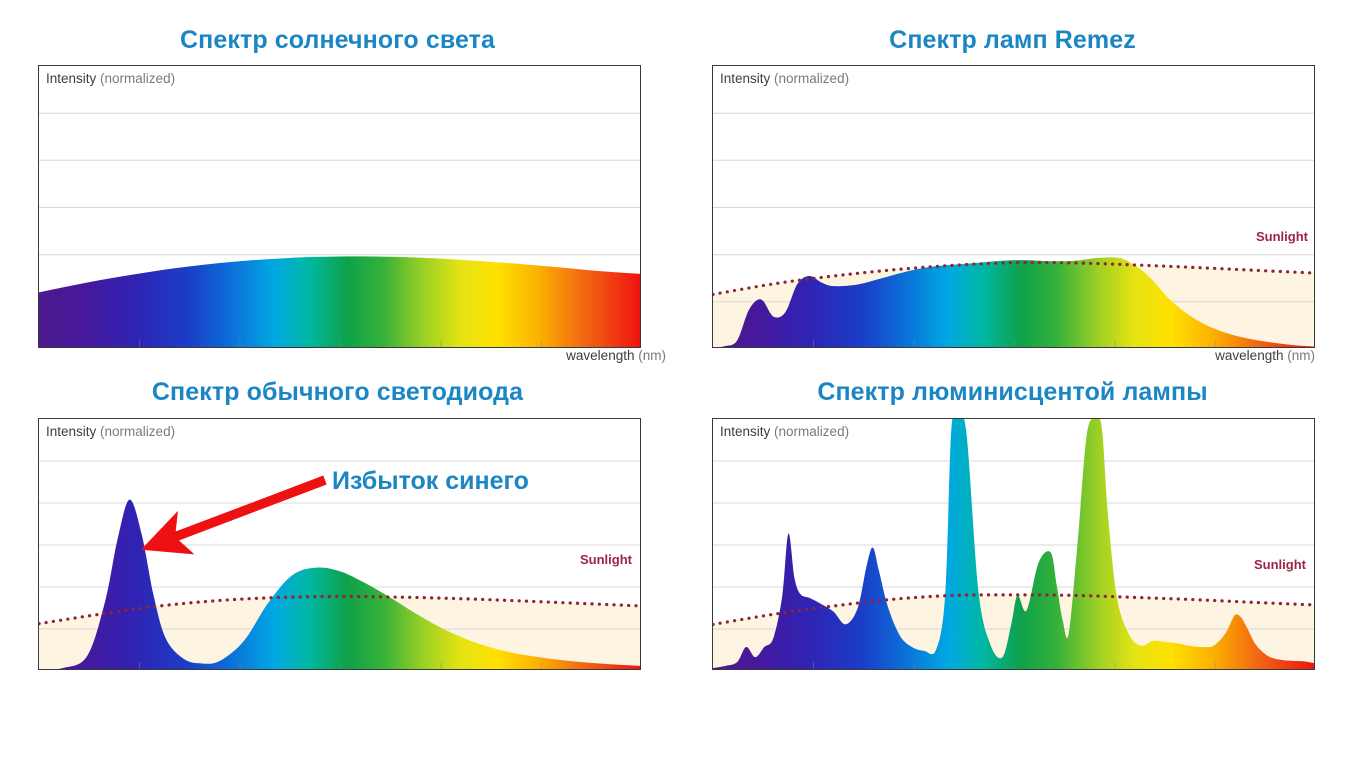  What do you see at coordinates (337, 392) in the screenshot?
I see `panel-title-ordinary-led-spectrum: Спектр обычного светодиода` at bounding box center [337, 392].